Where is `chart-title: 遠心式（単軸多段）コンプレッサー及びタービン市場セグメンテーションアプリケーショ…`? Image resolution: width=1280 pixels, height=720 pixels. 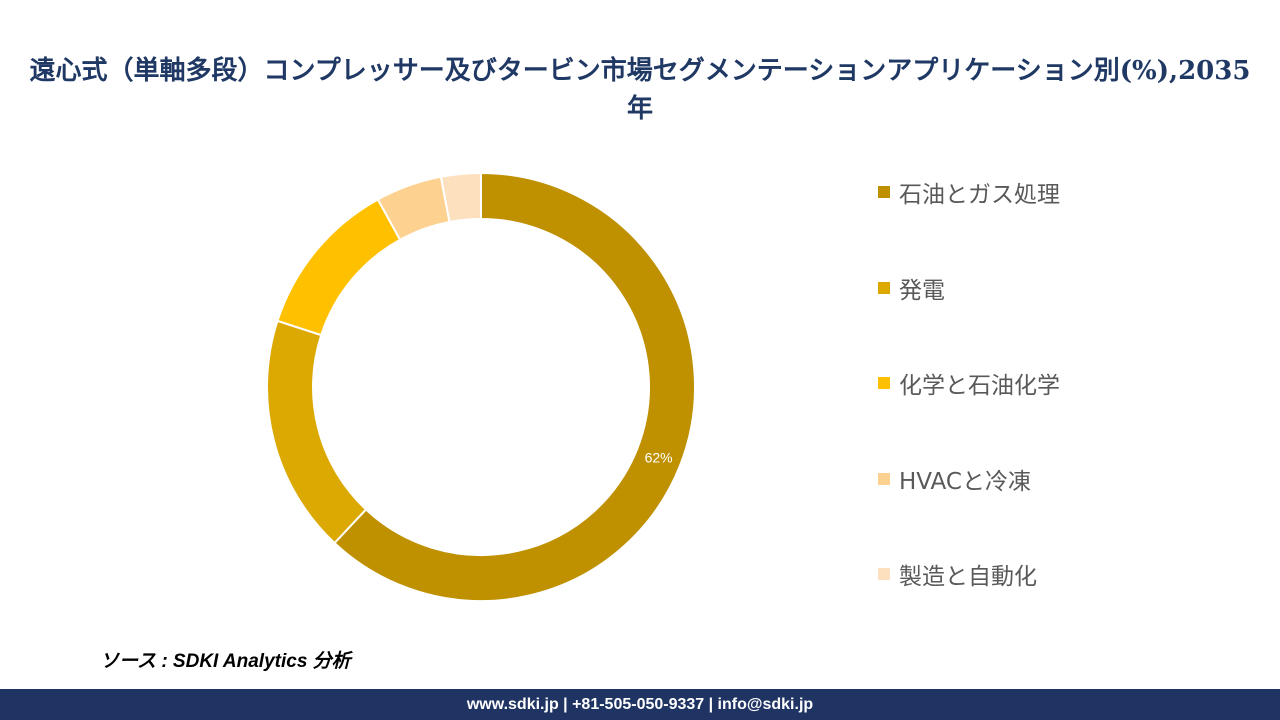 chart-title: 遠心式（単軸多段）コンプレッサー及びタービン市場セグメンテーションアプリケーショ… is located at coordinates (640, 90).